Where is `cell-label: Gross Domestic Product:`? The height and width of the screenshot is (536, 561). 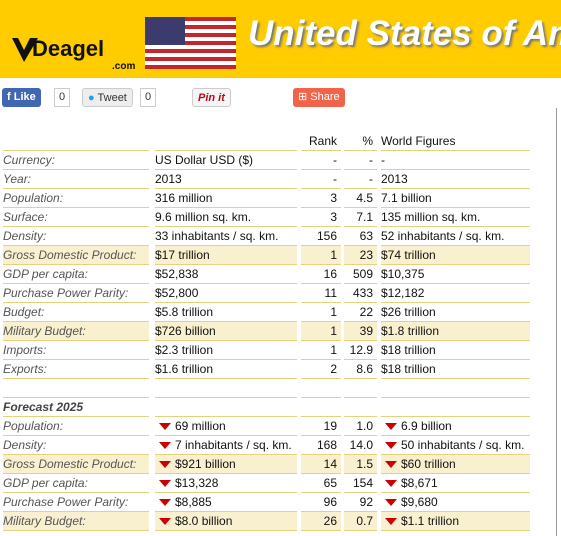 cell-label: Gross Domestic Product: is located at coordinates (76, 464).